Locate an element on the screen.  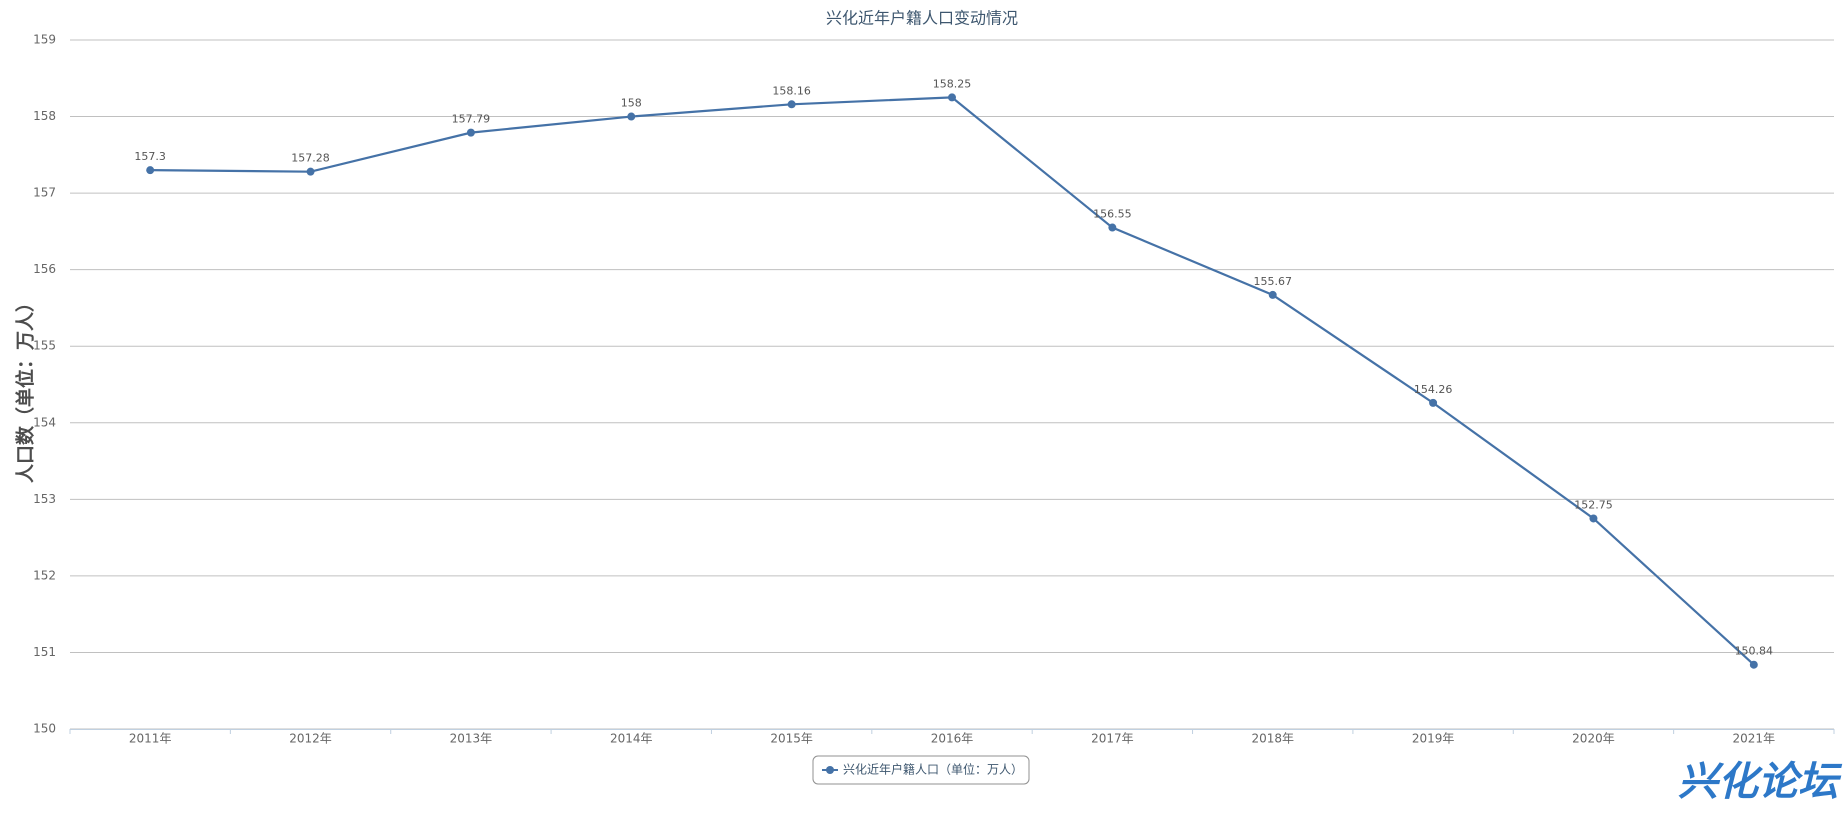
y-tick-label: 150 is located at coordinates (44, 729).